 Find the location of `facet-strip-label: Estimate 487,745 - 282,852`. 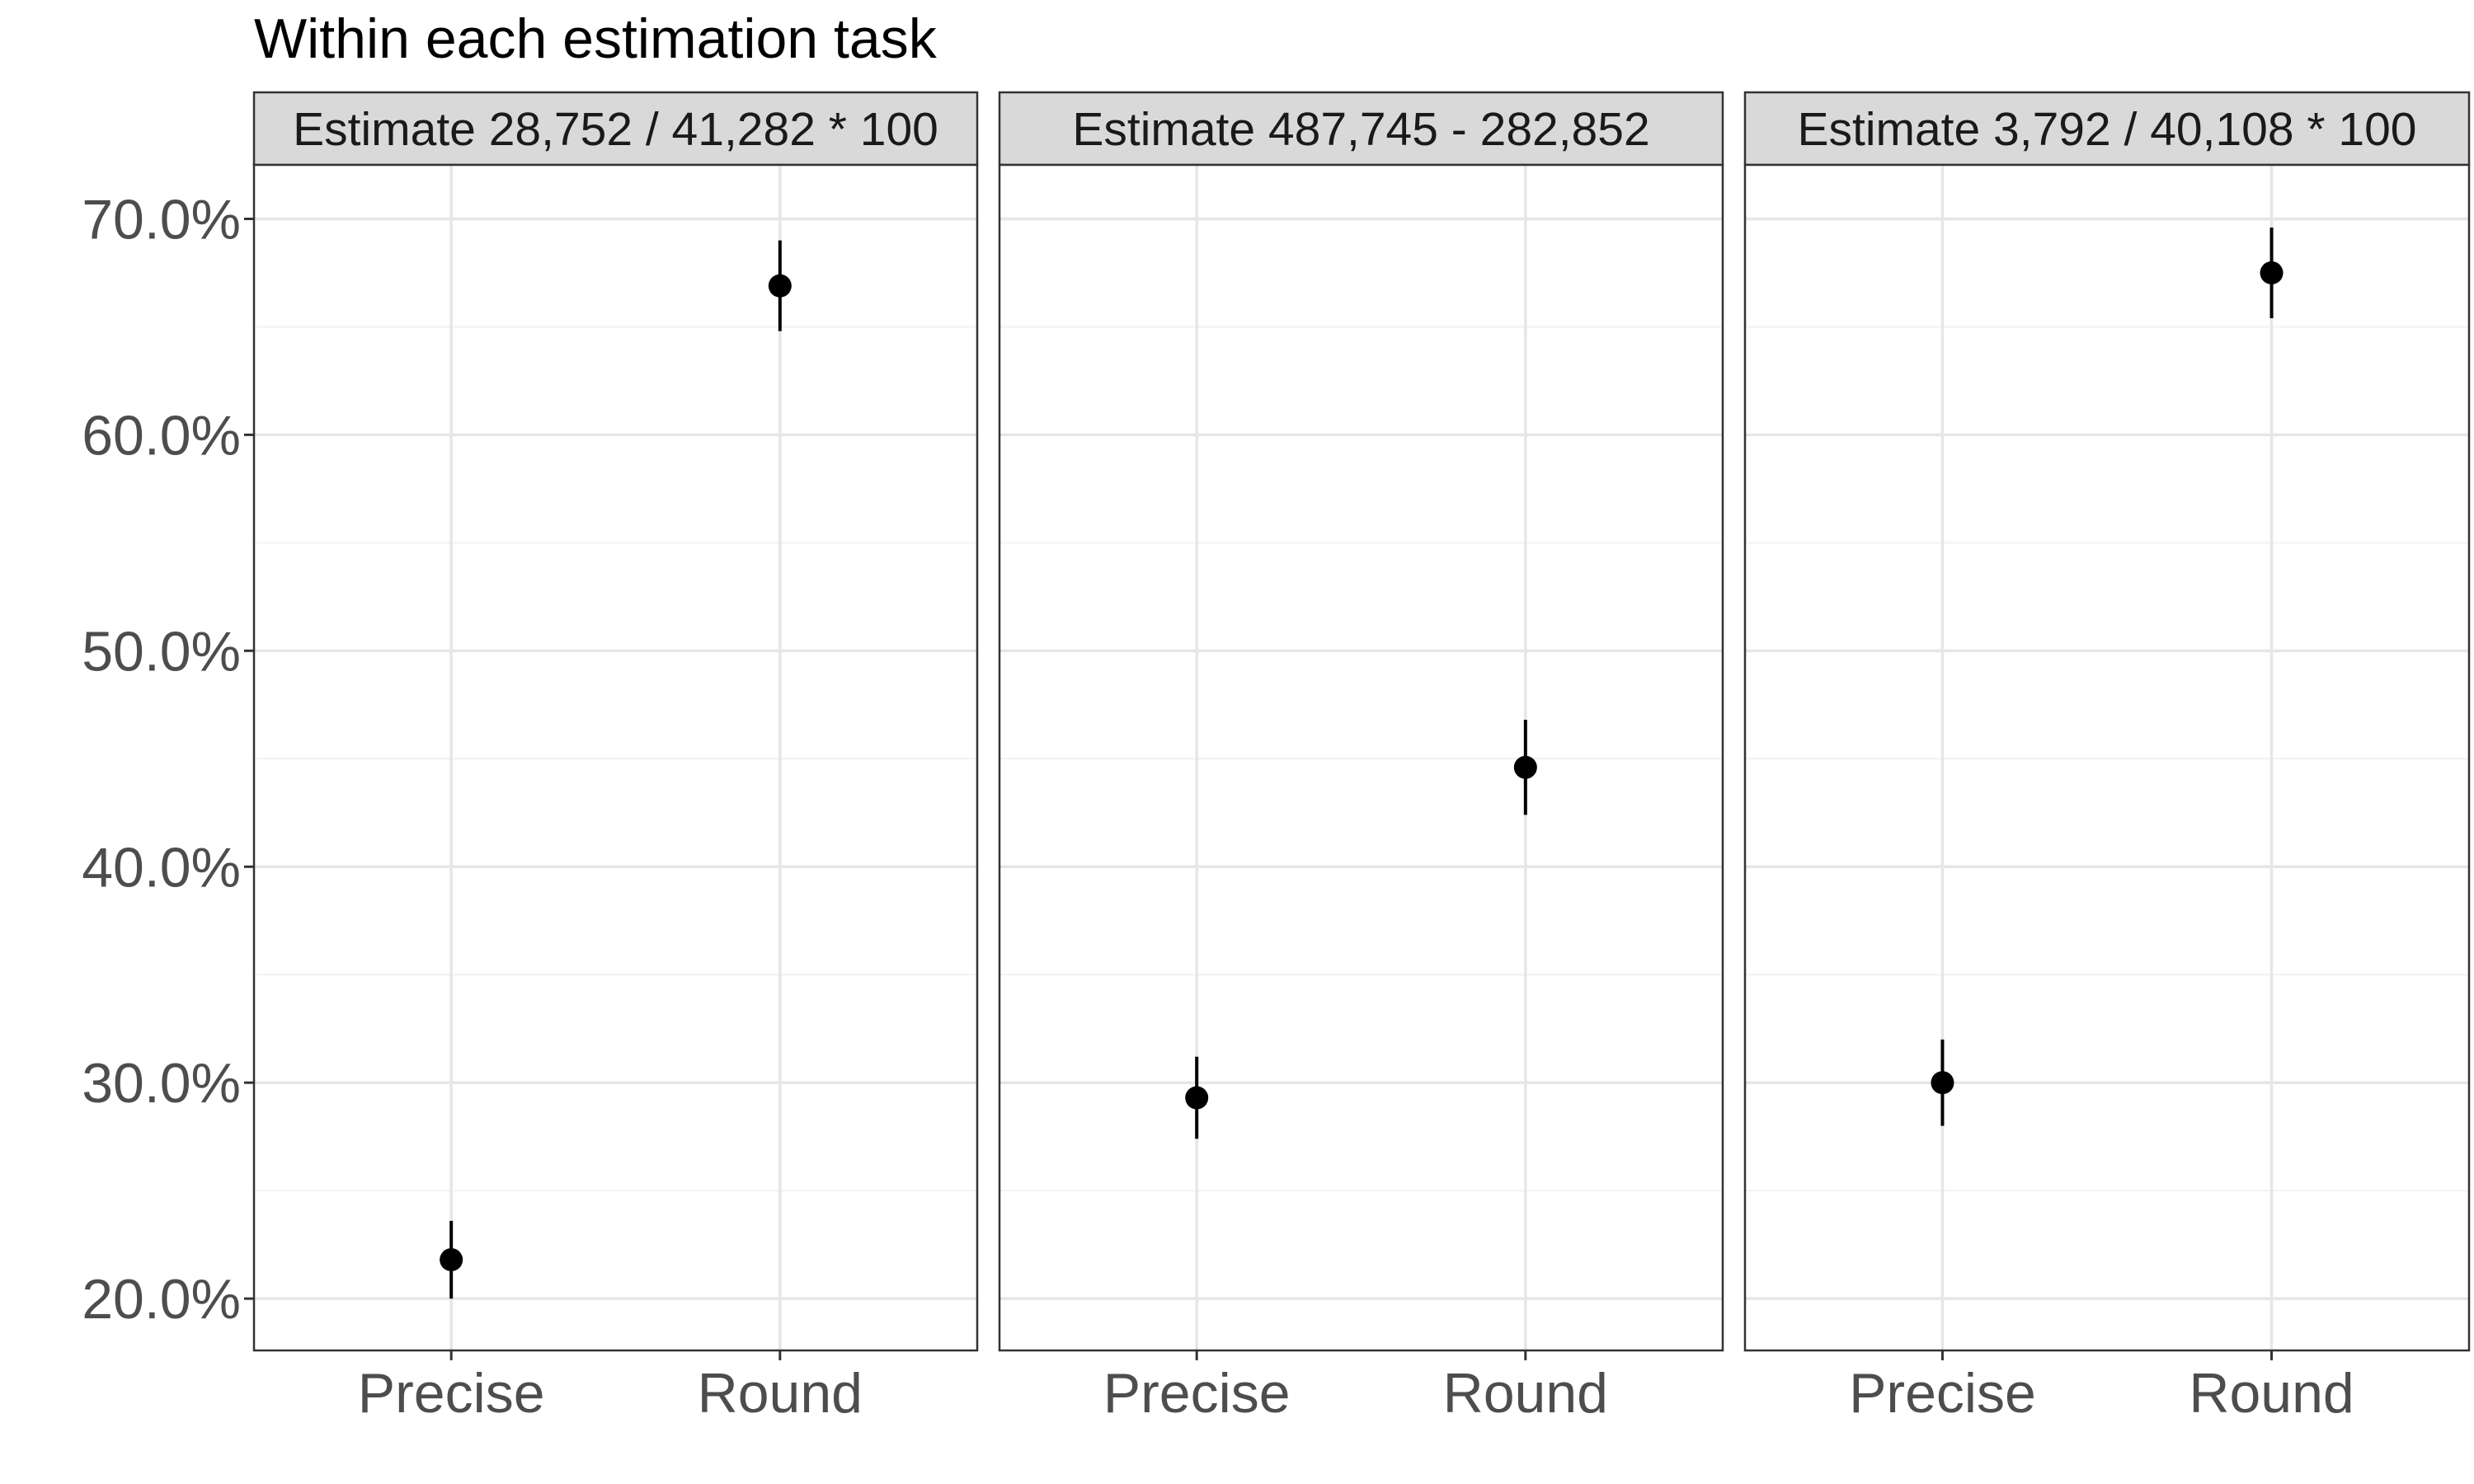

facet-strip-label: Estimate 487,745 - 282,852 is located at coordinates (1360, 129).